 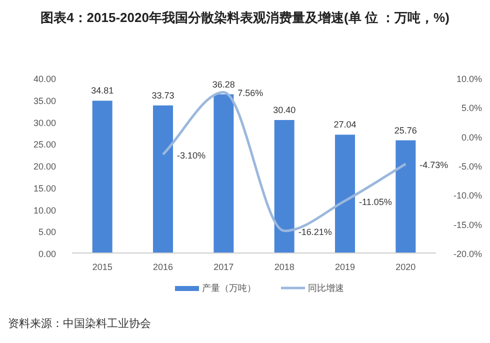 What do you see at coordinates (44, 101) in the screenshot?
I see `y-tick-label: 35.00` at bounding box center [44, 101].